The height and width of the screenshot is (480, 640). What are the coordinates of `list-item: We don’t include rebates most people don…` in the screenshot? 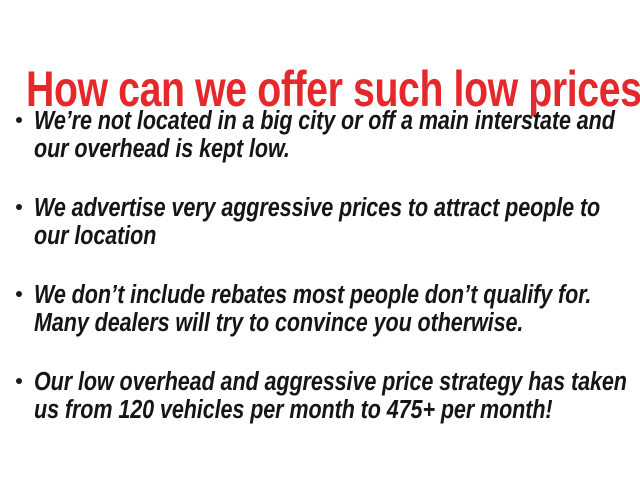 It's located at (320, 309).